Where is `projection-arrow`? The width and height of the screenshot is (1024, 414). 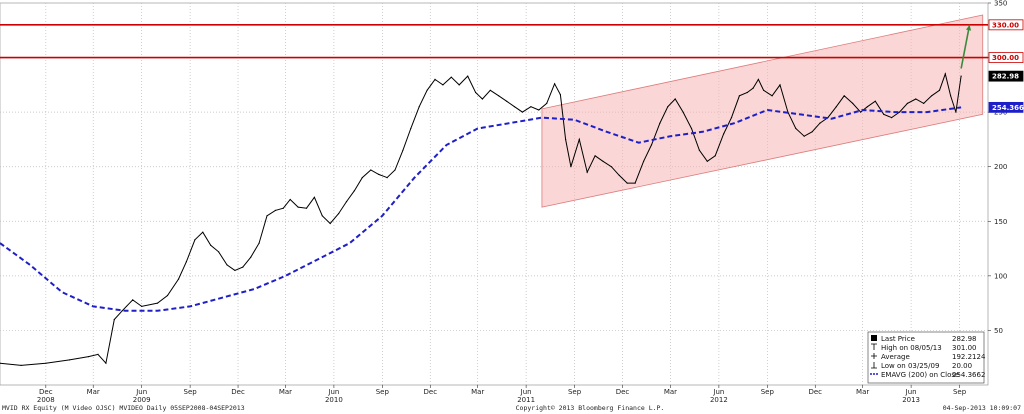 projection-arrow is located at coordinates (966, 46).